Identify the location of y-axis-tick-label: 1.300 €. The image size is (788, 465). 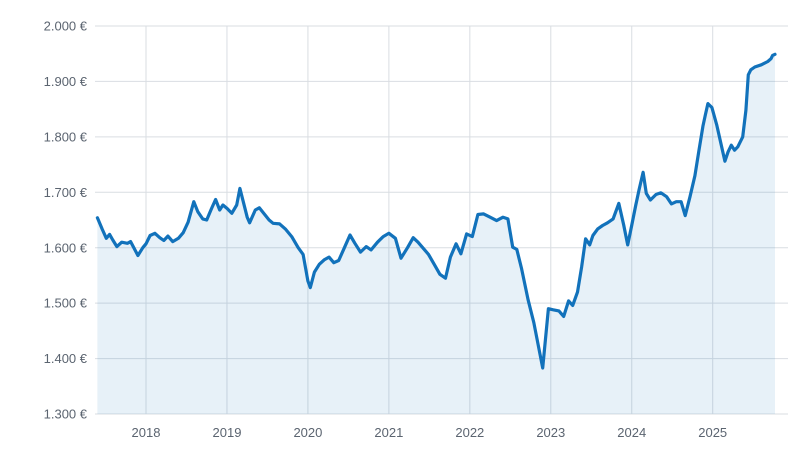
(66, 414).